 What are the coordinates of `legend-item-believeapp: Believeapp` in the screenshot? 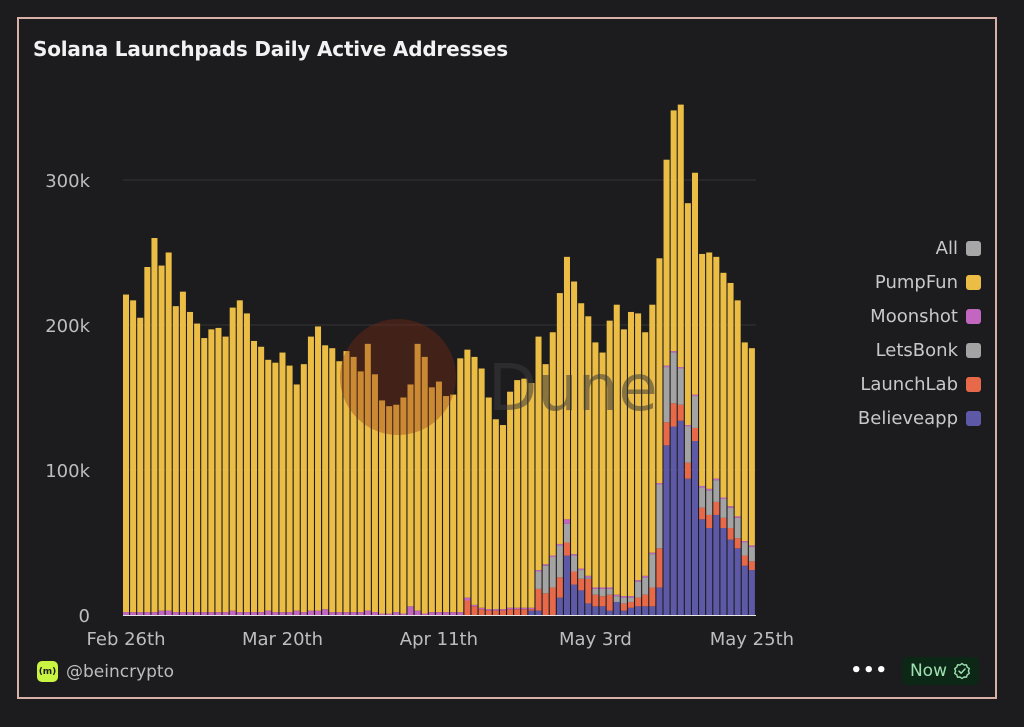 It's located at (919, 418).